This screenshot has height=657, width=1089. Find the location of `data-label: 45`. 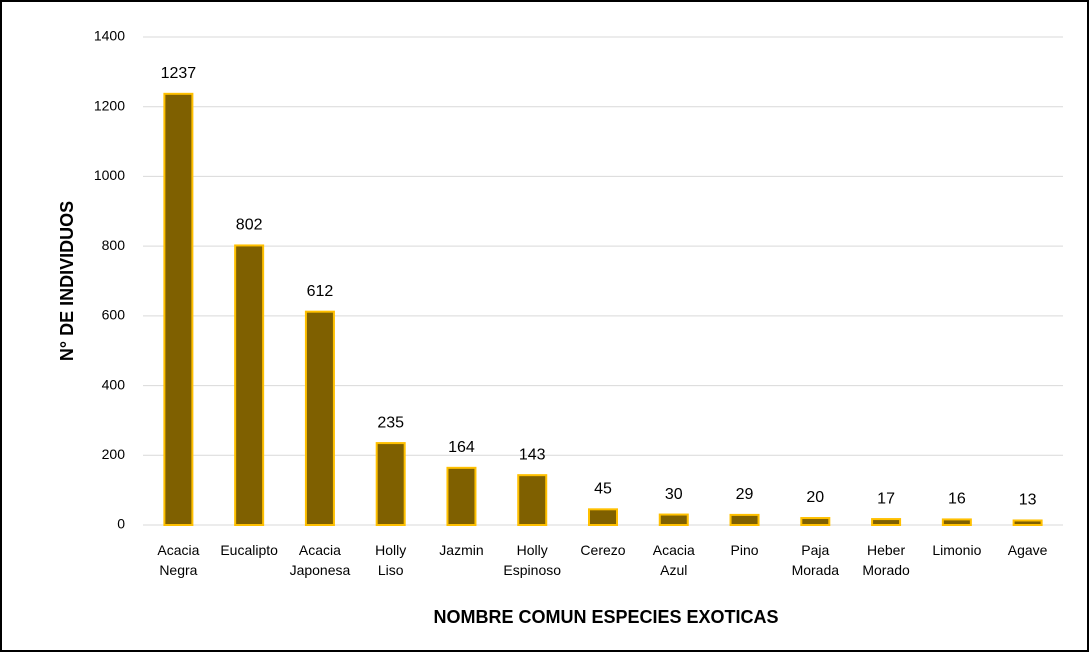

data-label: 45 is located at coordinates (603, 489).